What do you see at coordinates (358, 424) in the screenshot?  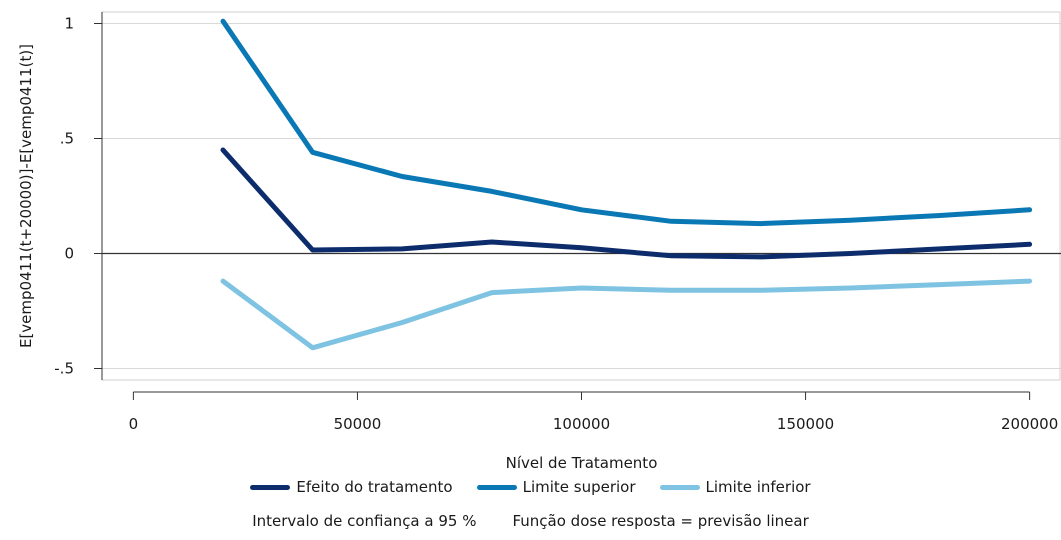 I see `x-tick-label: 50000` at bounding box center [358, 424].